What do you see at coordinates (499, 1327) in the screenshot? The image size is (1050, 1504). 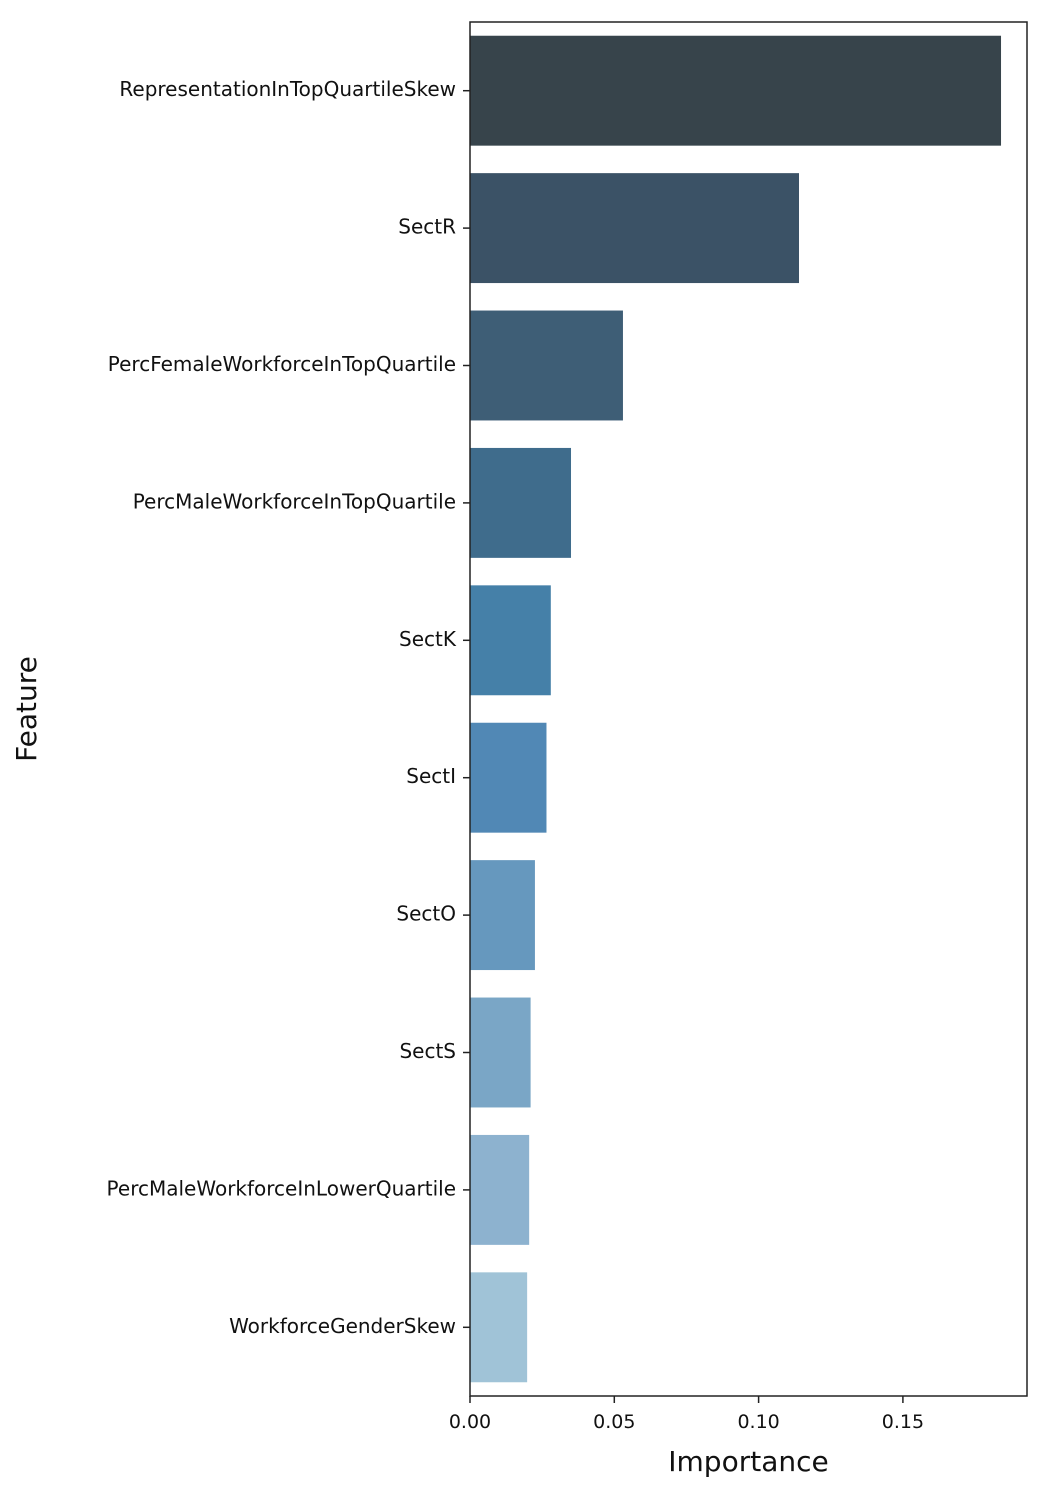 I see `bar-WorkforceGenderSkew` at bounding box center [499, 1327].